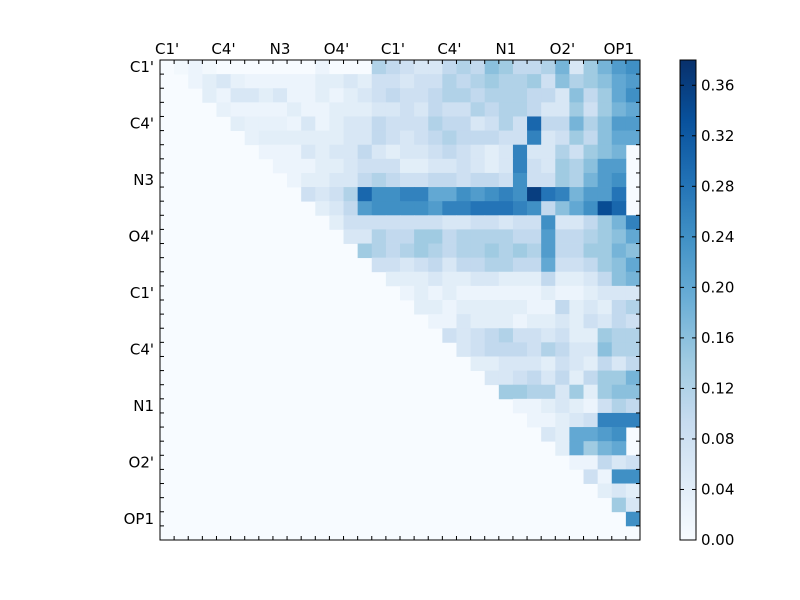 The image size is (800, 600). I want to click on colorbar-tick-label: 0.36, so click(717, 85).